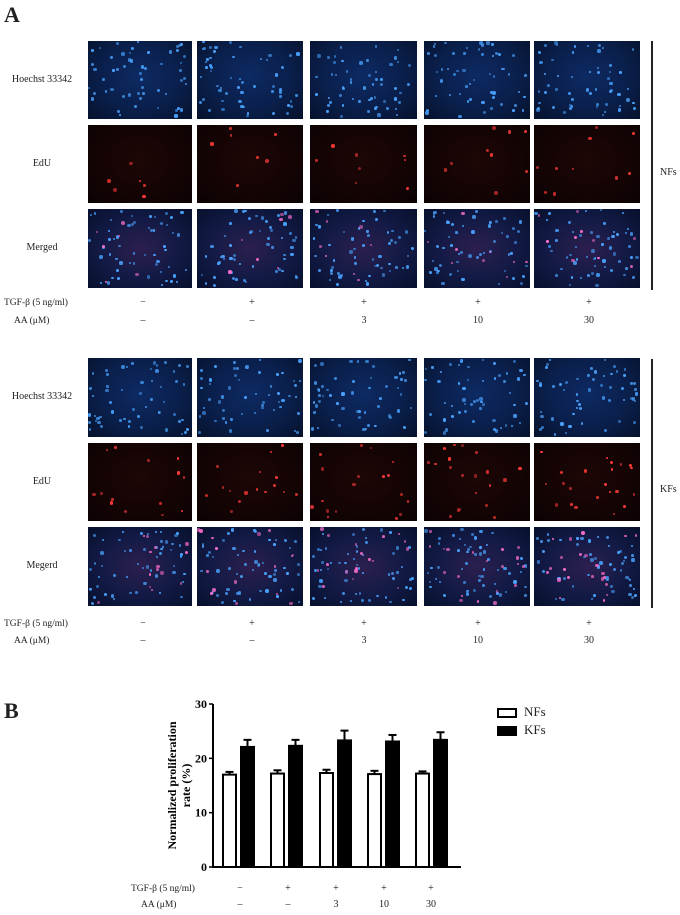 This screenshot has width=680, height=915. What do you see at coordinates (507, 731) in the screenshot?
I see `legend-swatch-kfs` at bounding box center [507, 731].